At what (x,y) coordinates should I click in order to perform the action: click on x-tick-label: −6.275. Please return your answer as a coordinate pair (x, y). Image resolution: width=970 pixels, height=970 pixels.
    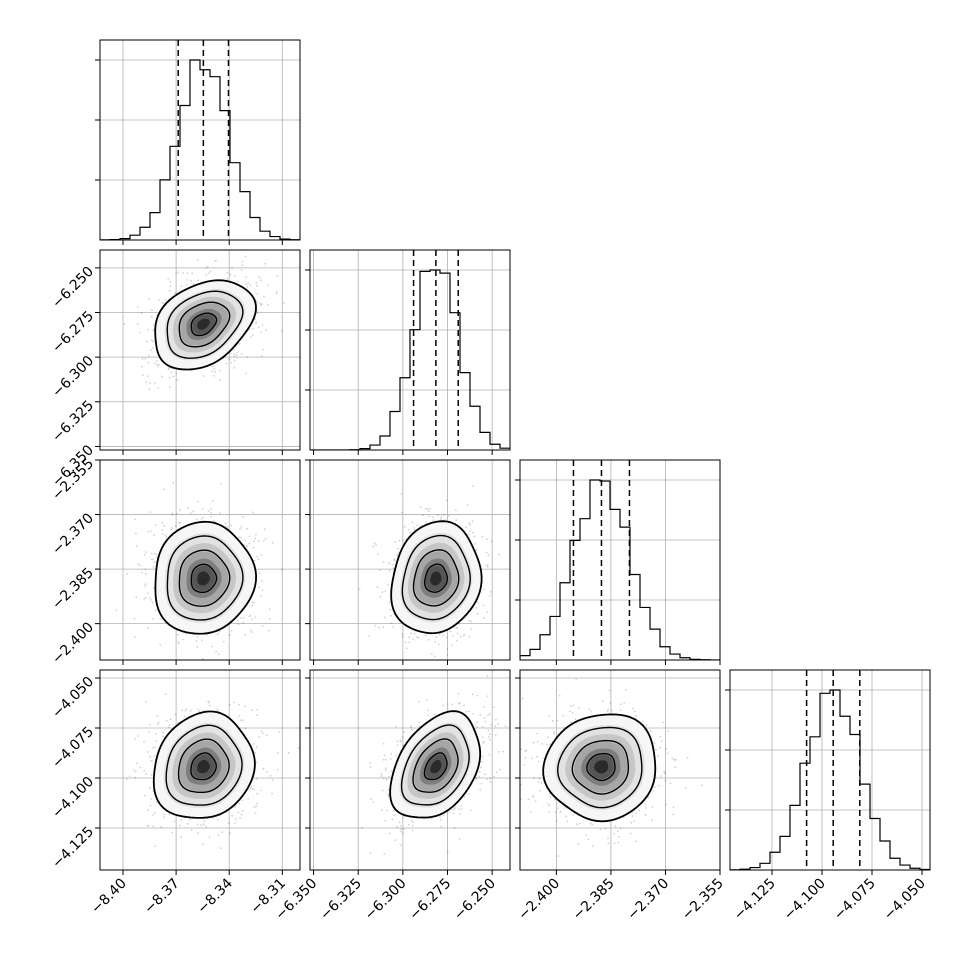
    Looking at the image, I should click on (430, 900).